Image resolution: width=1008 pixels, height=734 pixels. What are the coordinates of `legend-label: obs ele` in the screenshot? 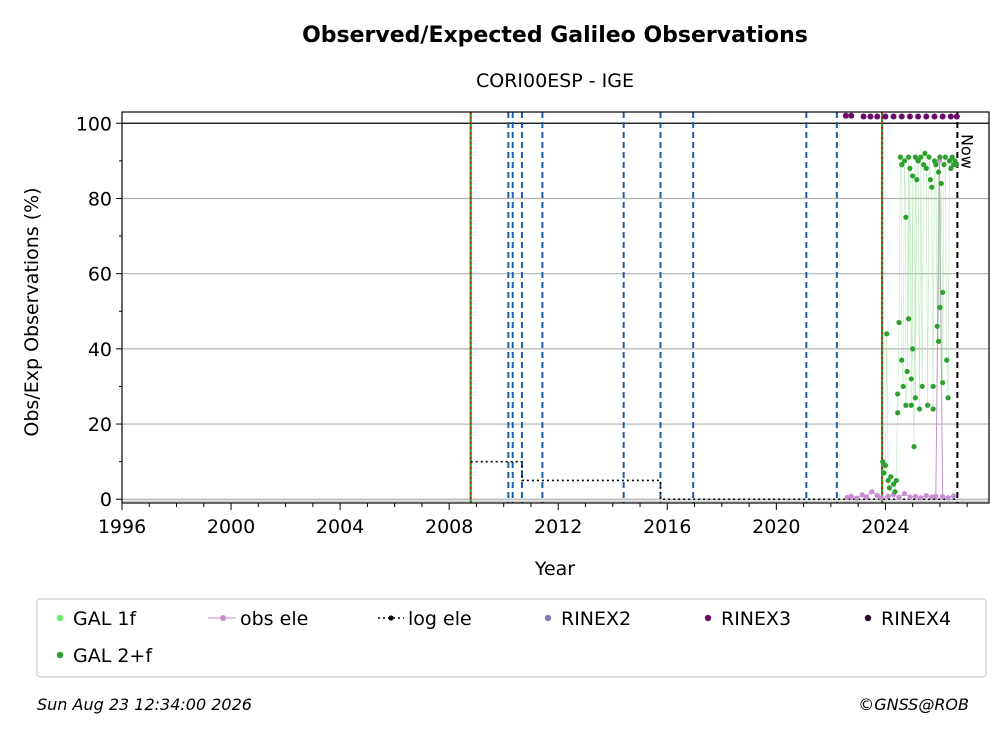 It's located at (274, 619).